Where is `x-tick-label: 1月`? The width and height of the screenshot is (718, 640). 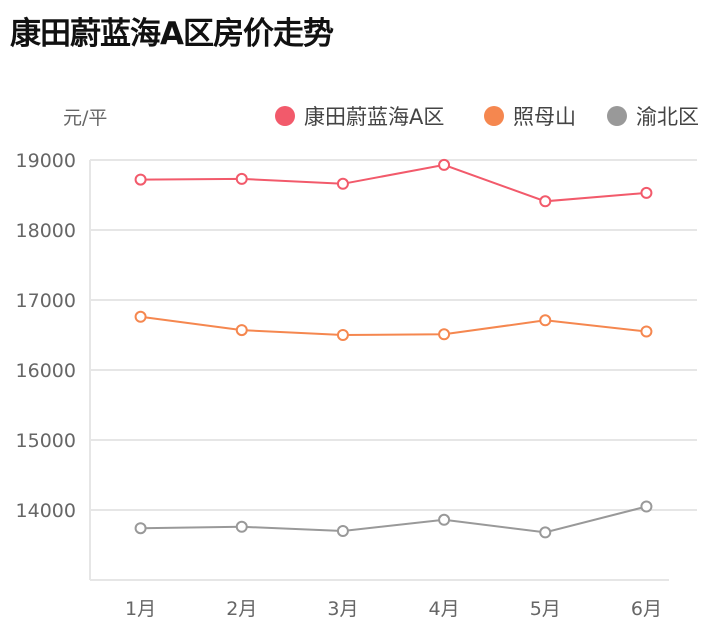
x-tick-label: 1月 is located at coordinates (140, 609).